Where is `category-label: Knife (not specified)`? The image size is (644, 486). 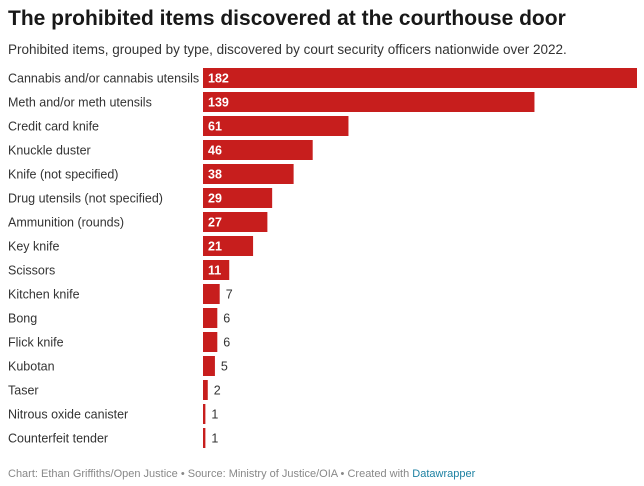 category-label: Knife (not specified) is located at coordinates (63, 175).